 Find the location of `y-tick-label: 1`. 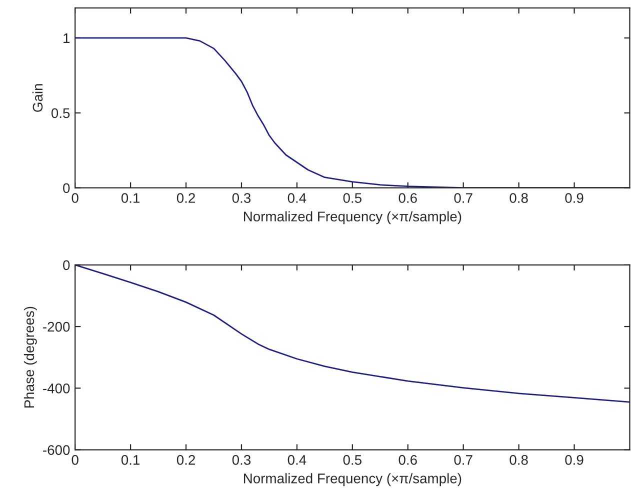

y-tick-label: 1 is located at coordinates (67, 38).